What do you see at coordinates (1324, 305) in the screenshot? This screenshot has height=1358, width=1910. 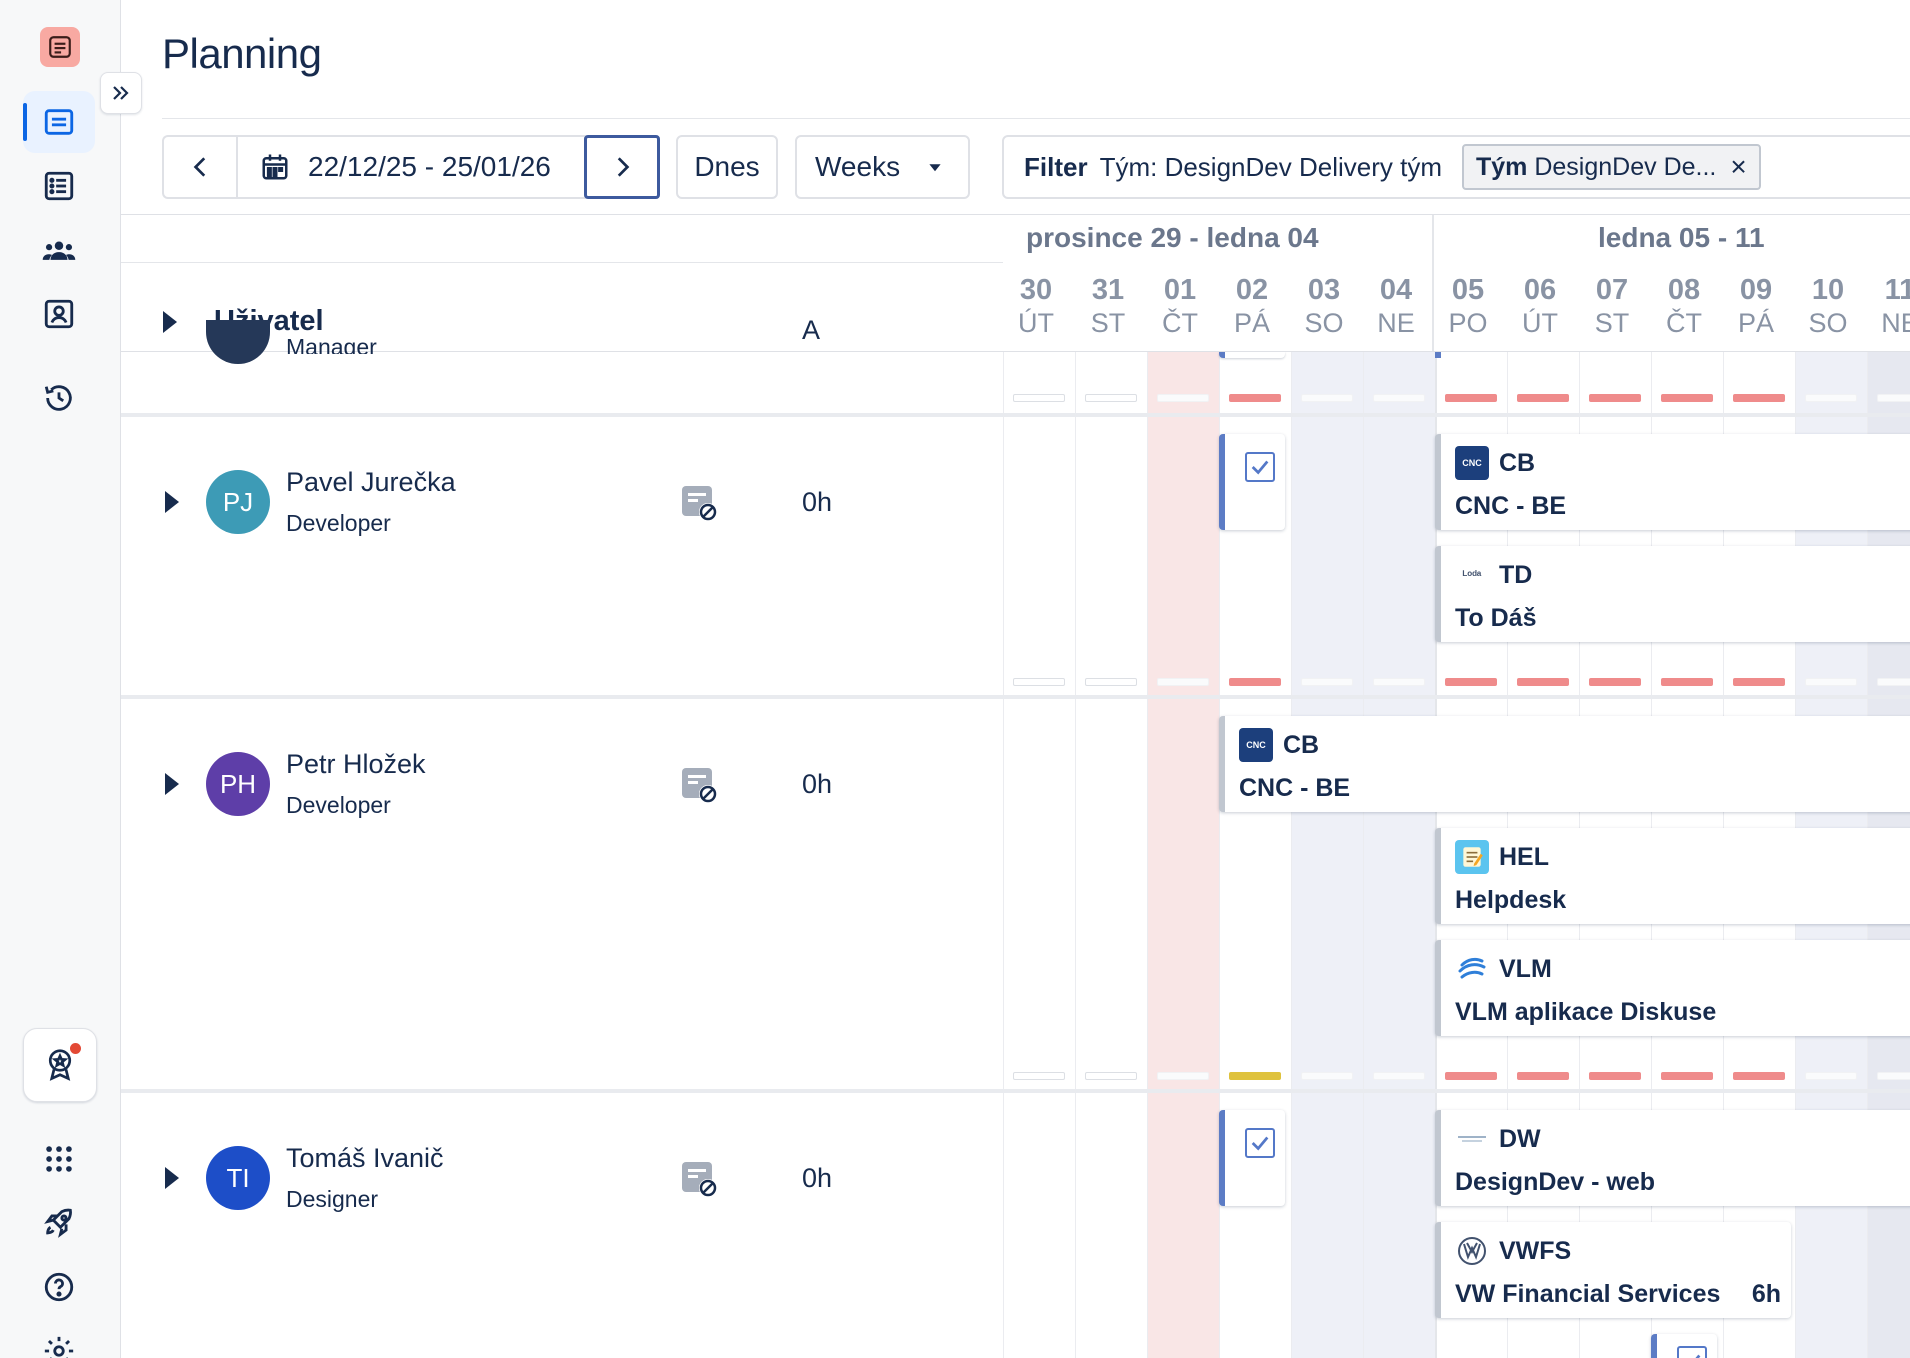 I see `day-header: 03 SO` at bounding box center [1324, 305].